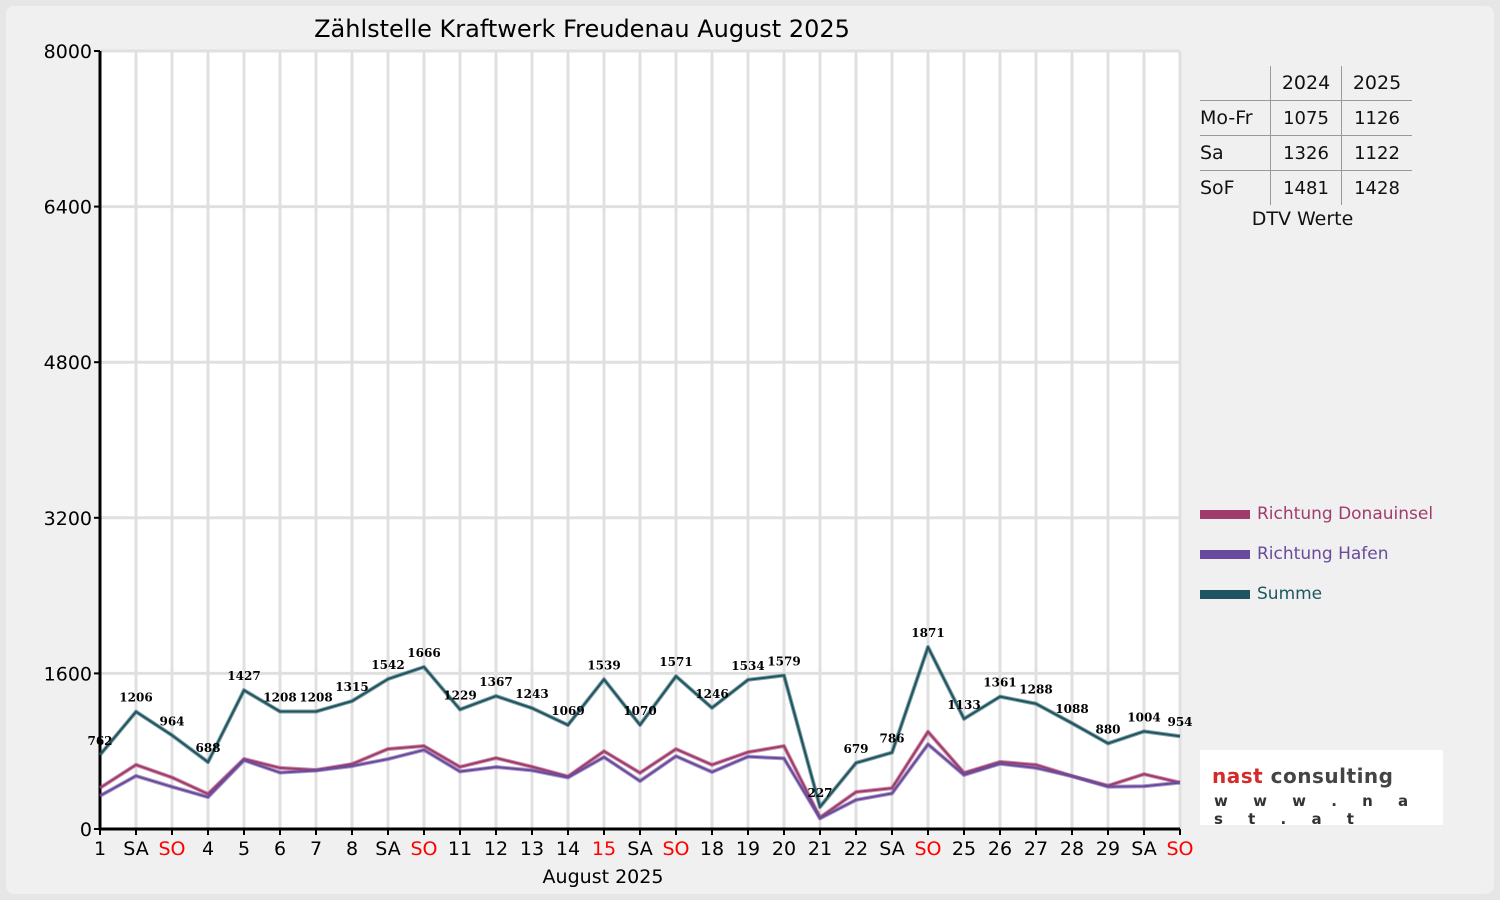  I want to click on x-tick-label: 20, so click(784, 849).